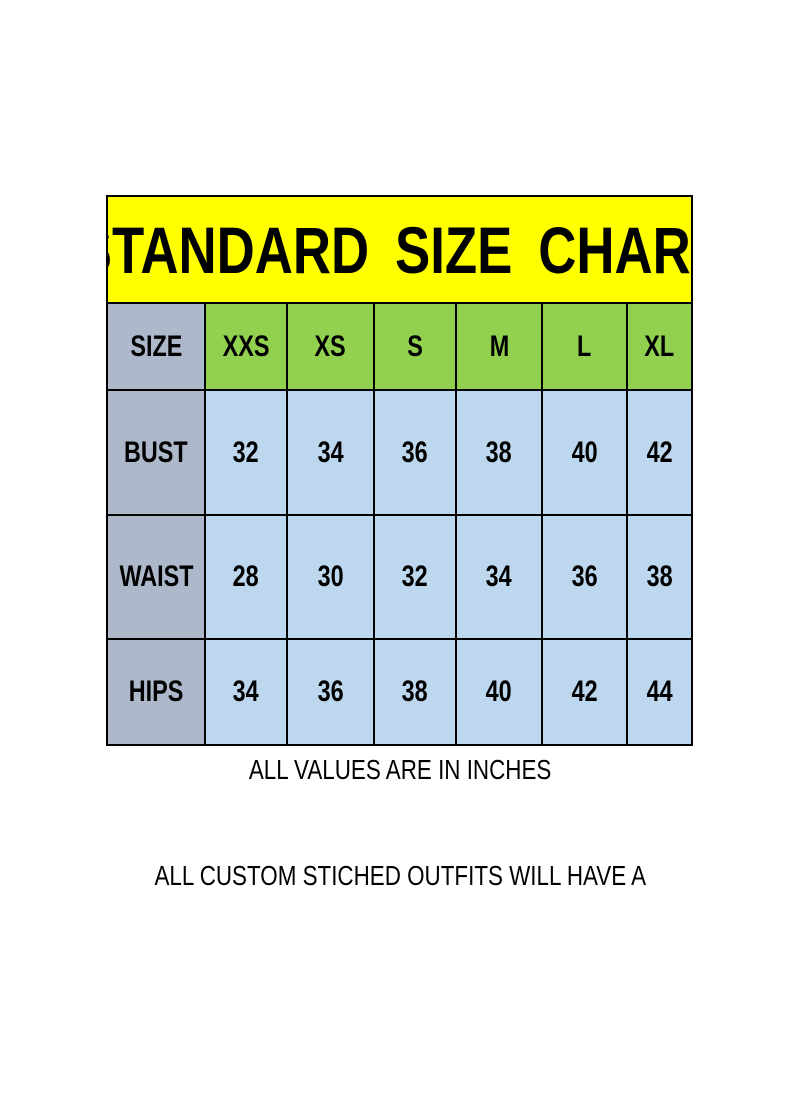 Image resolution: width=800 pixels, height=1100 pixels. I want to click on value-cell: 44, so click(659, 692).